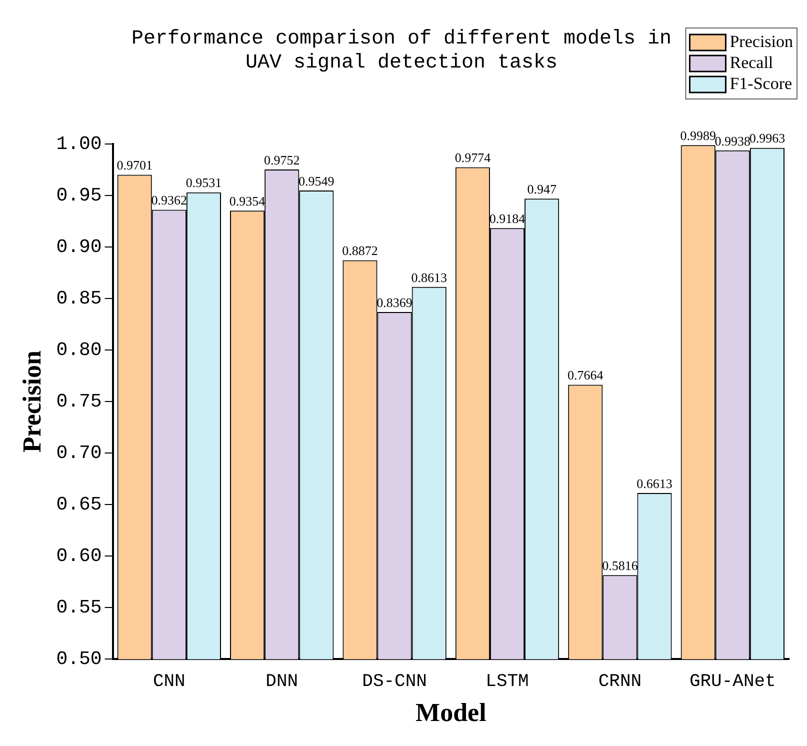  What do you see at coordinates (169, 682) in the screenshot?
I see `x-tick-label: CNN` at bounding box center [169, 682].